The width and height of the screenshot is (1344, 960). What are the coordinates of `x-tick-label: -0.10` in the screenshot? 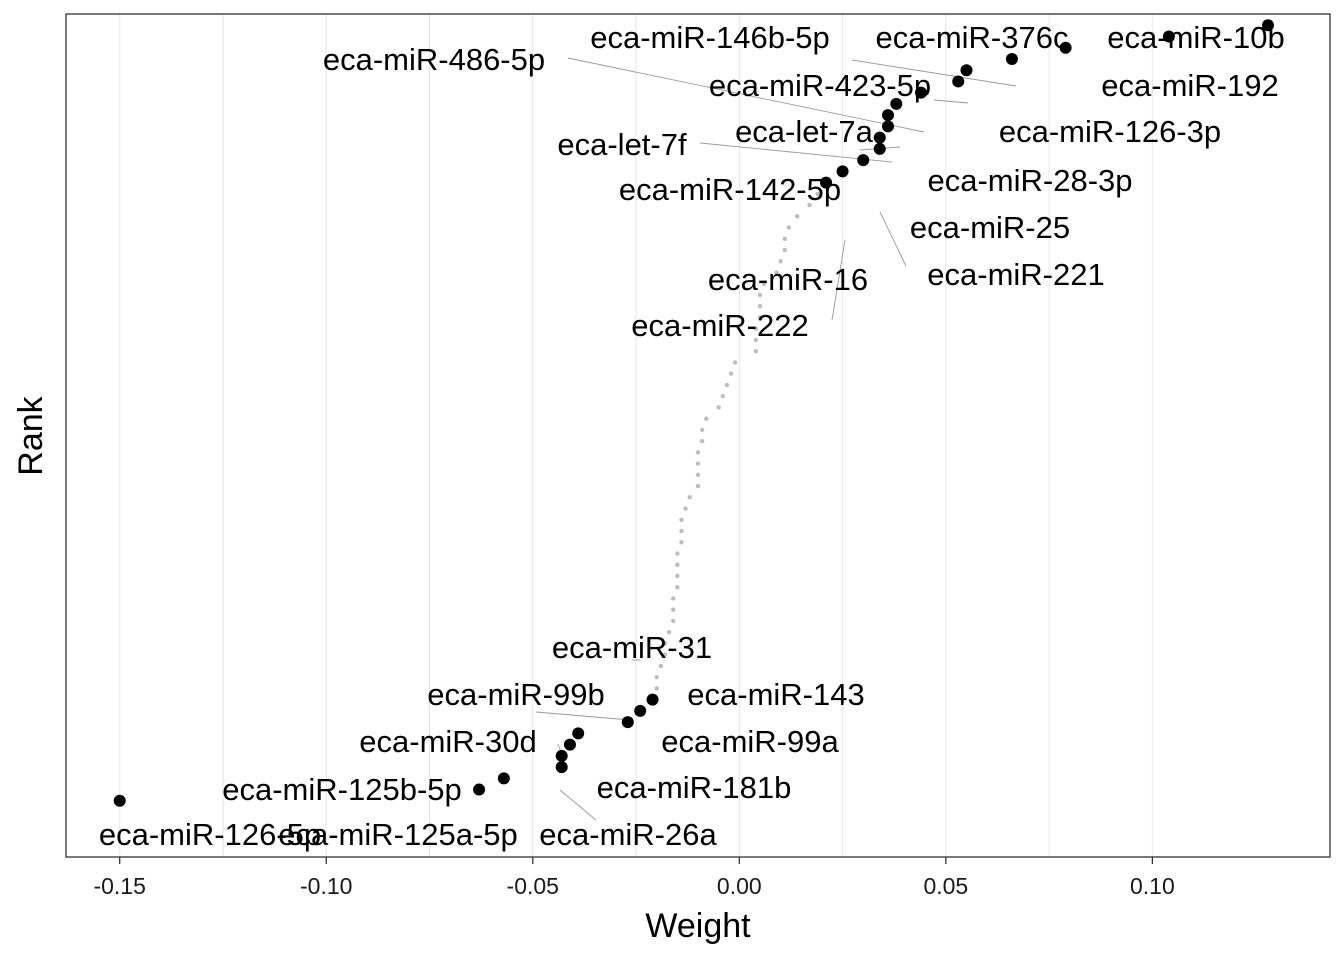 It's located at (326, 886).